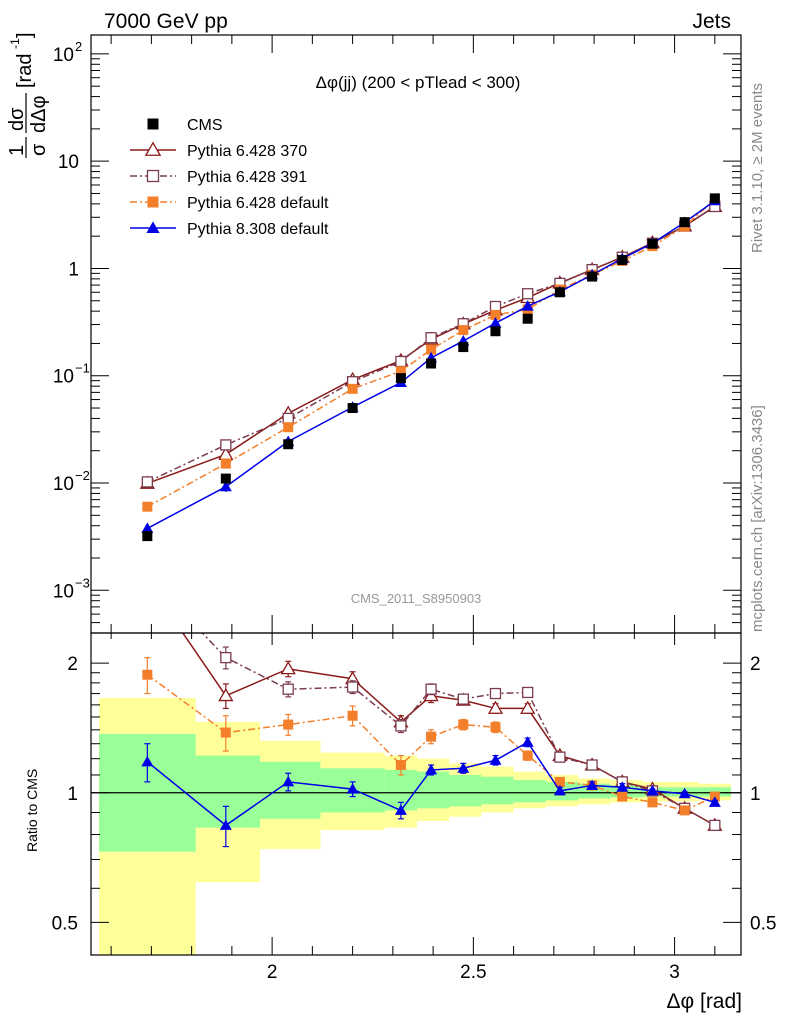  I want to click on ratio-ylabel: Ratio to CMS, so click(32, 810).